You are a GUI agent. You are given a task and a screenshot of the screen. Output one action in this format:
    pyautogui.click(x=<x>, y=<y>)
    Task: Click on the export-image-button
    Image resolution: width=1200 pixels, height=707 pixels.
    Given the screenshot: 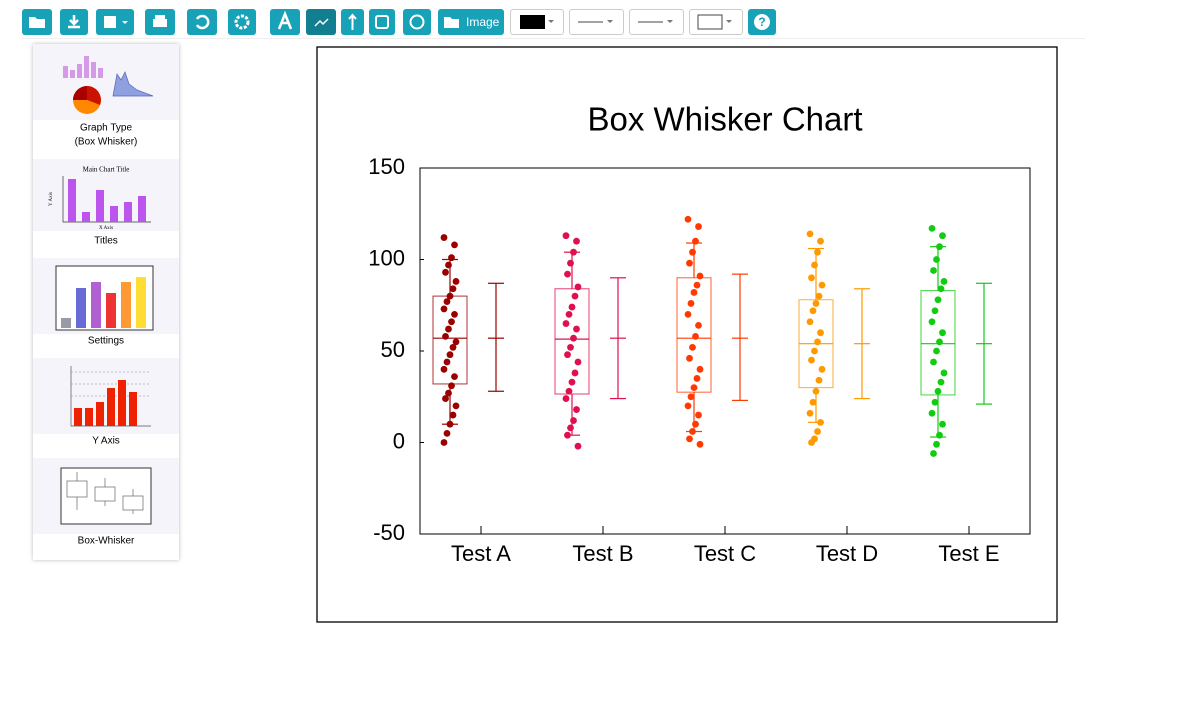 What is the action you would take?
    pyautogui.click(x=115, y=22)
    